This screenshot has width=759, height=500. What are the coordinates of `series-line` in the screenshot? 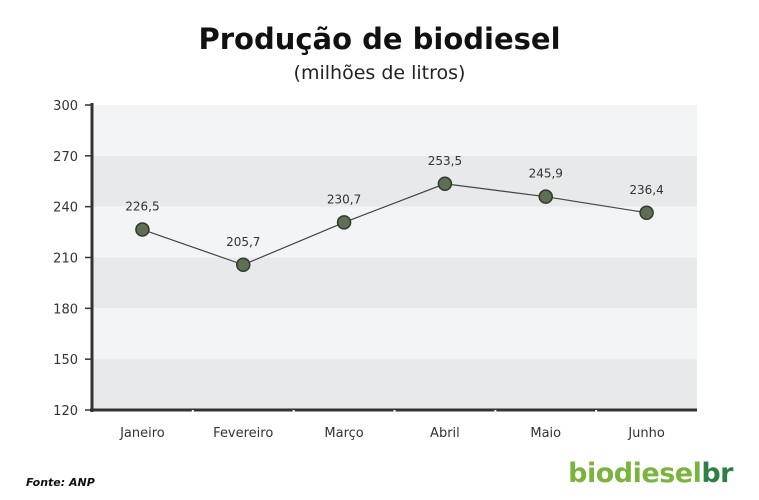 It's located at (394, 224).